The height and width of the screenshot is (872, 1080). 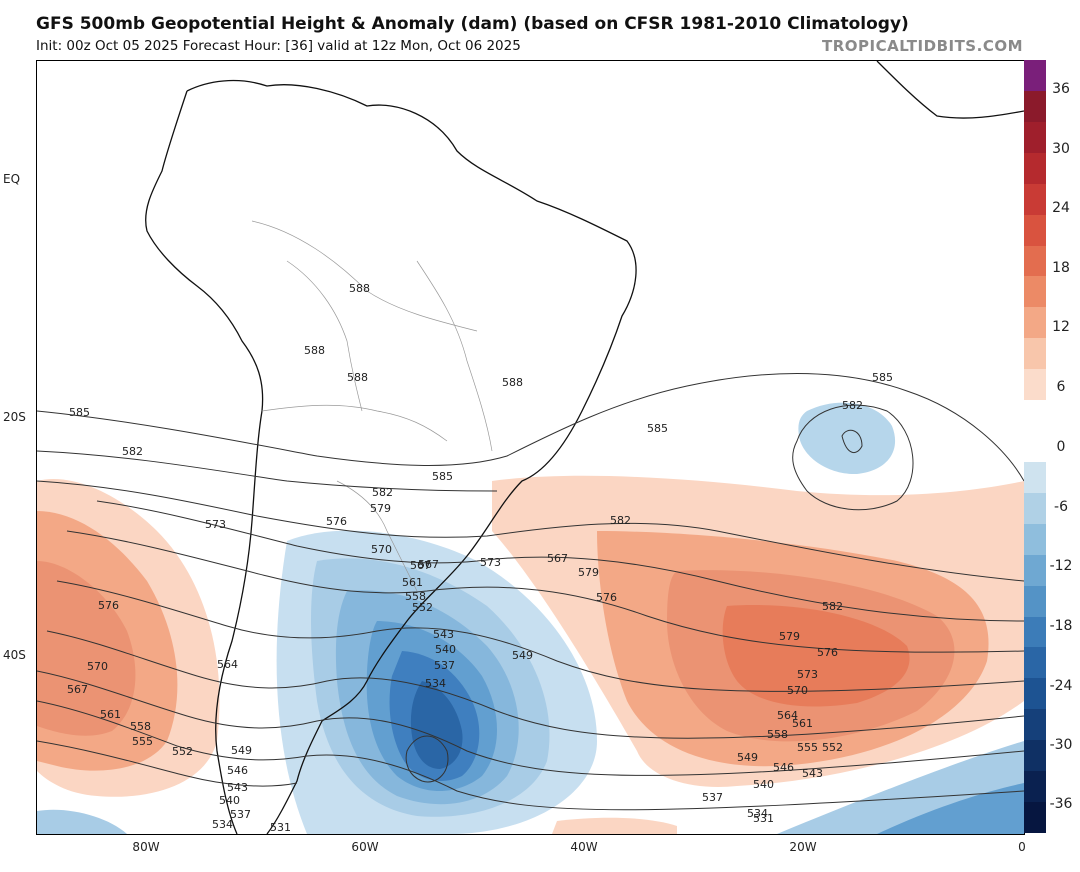 What do you see at coordinates (1061, 89) in the screenshot?
I see `colorbar-tick-label: 36` at bounding box center [1061, 89].